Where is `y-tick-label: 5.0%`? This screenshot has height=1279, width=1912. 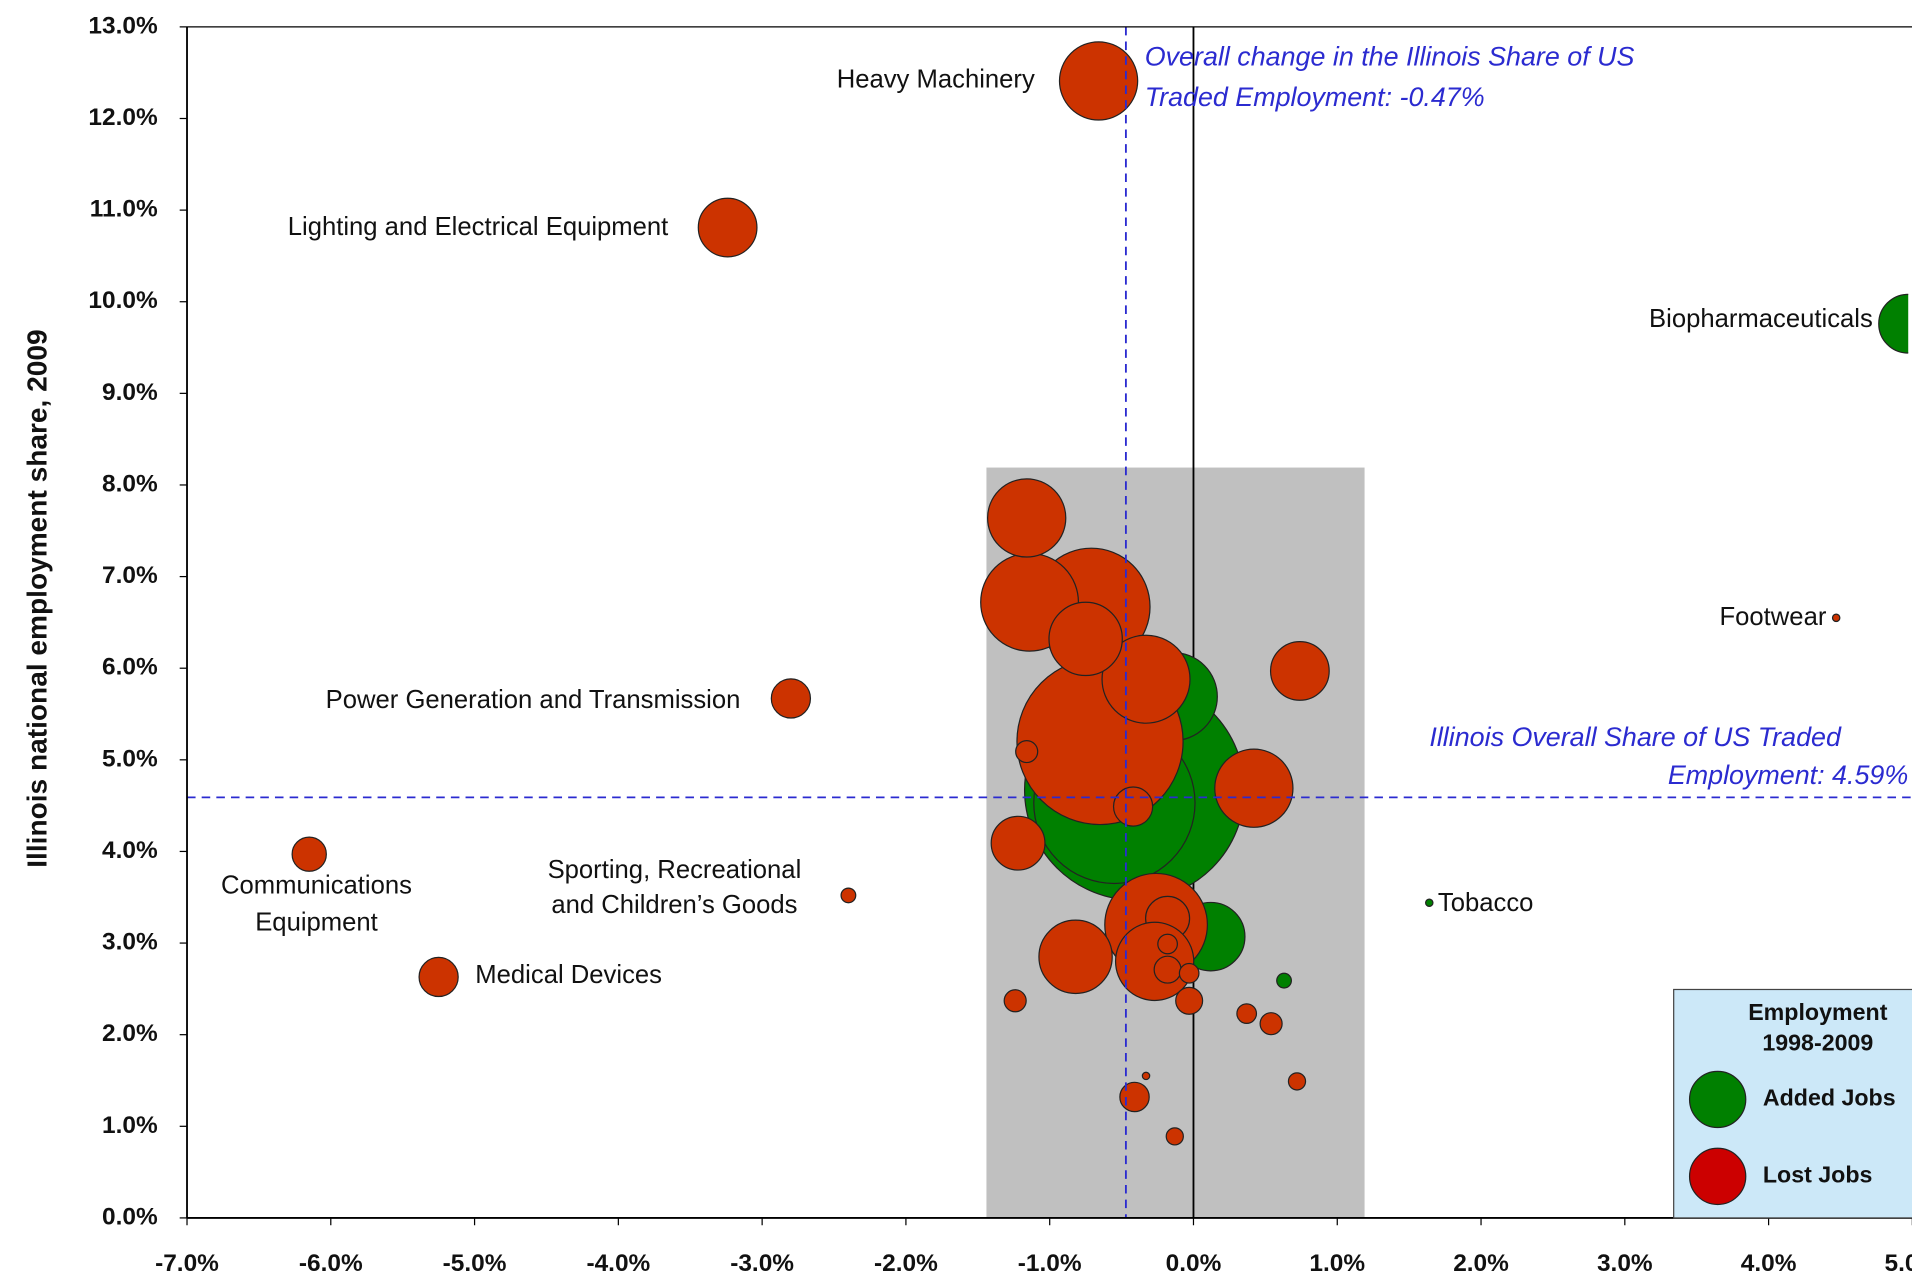 y-tick-label: 5.0% is located at coordinates (130, 758).